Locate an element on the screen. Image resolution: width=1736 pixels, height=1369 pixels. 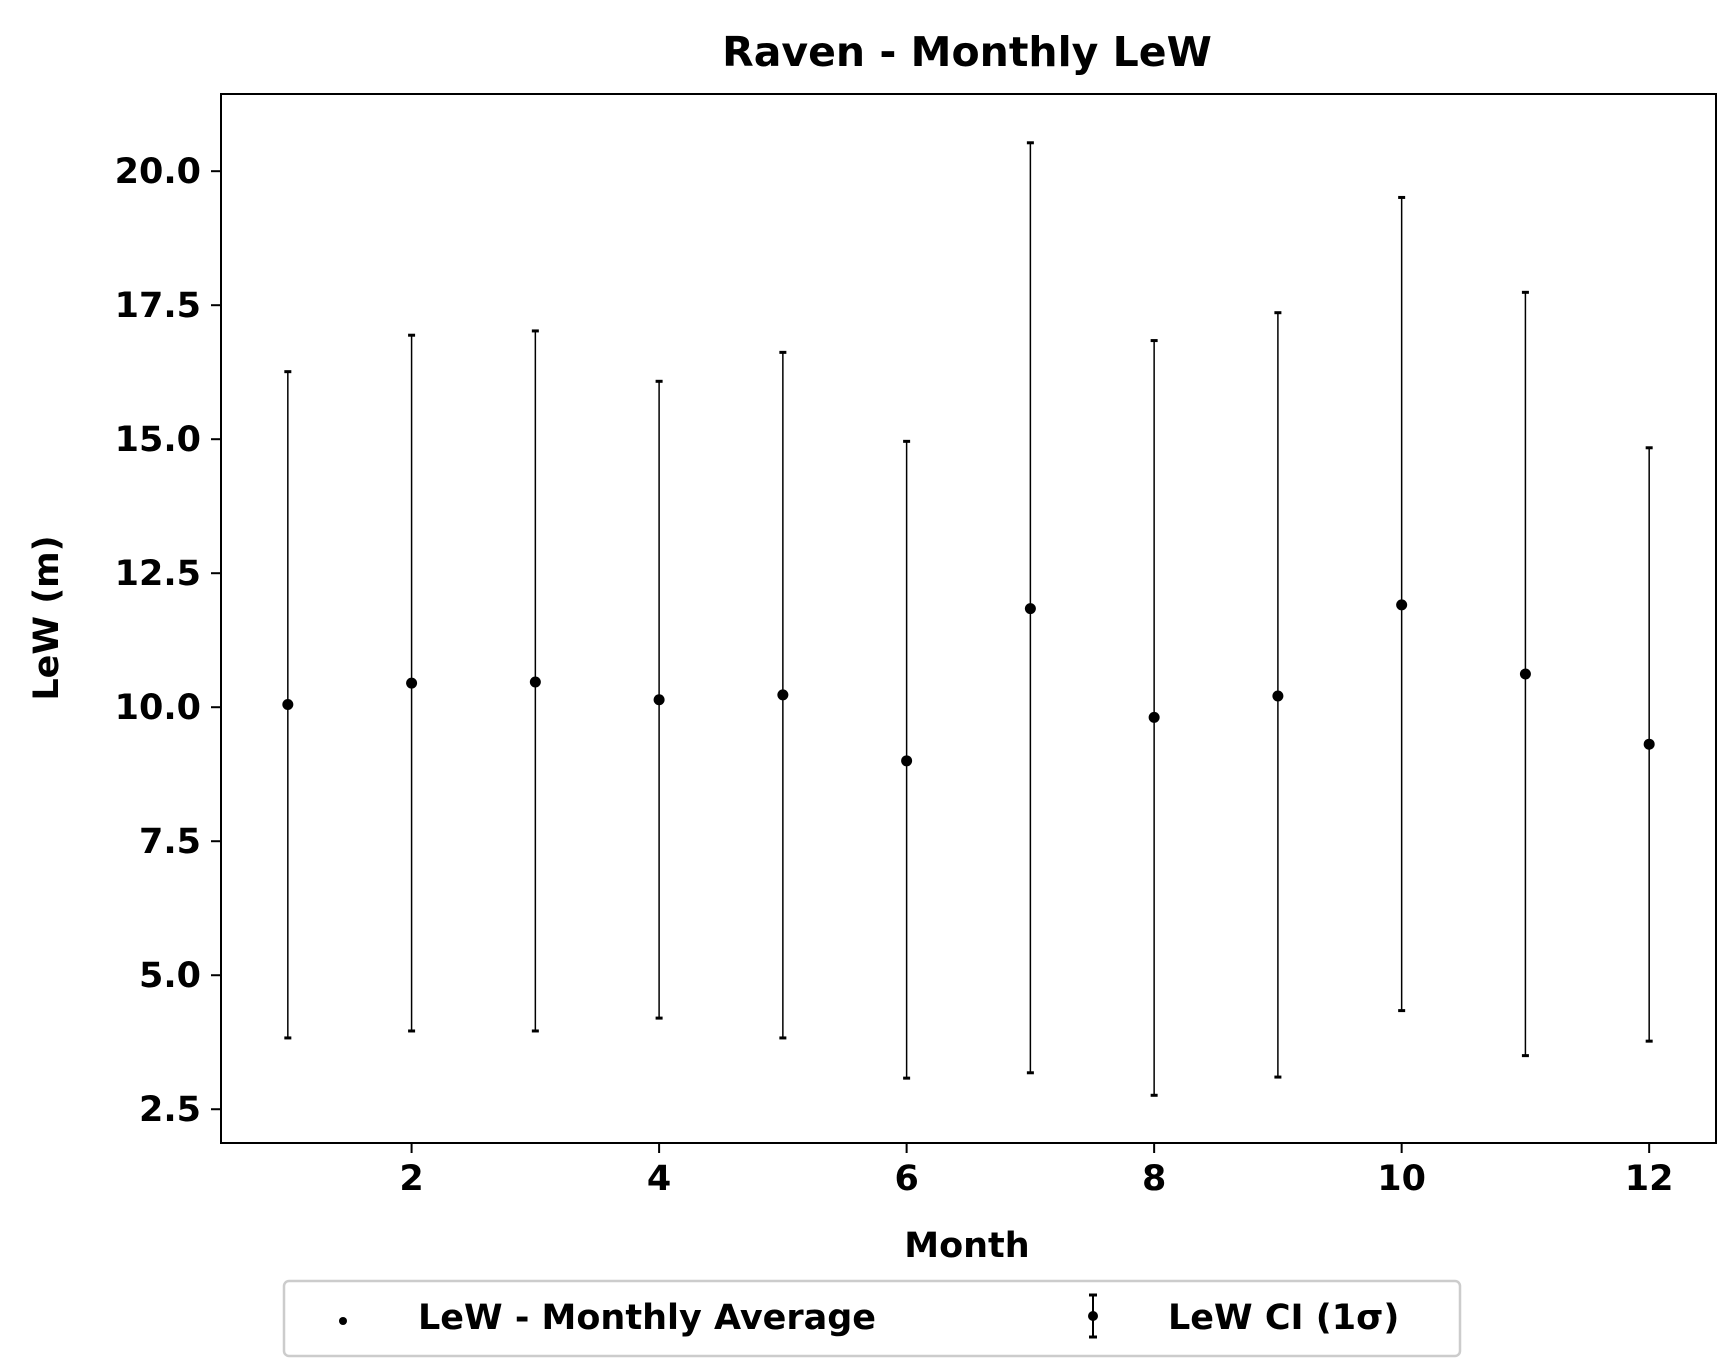
x-tick-label: 6 is located at coordinates (906, 1179).